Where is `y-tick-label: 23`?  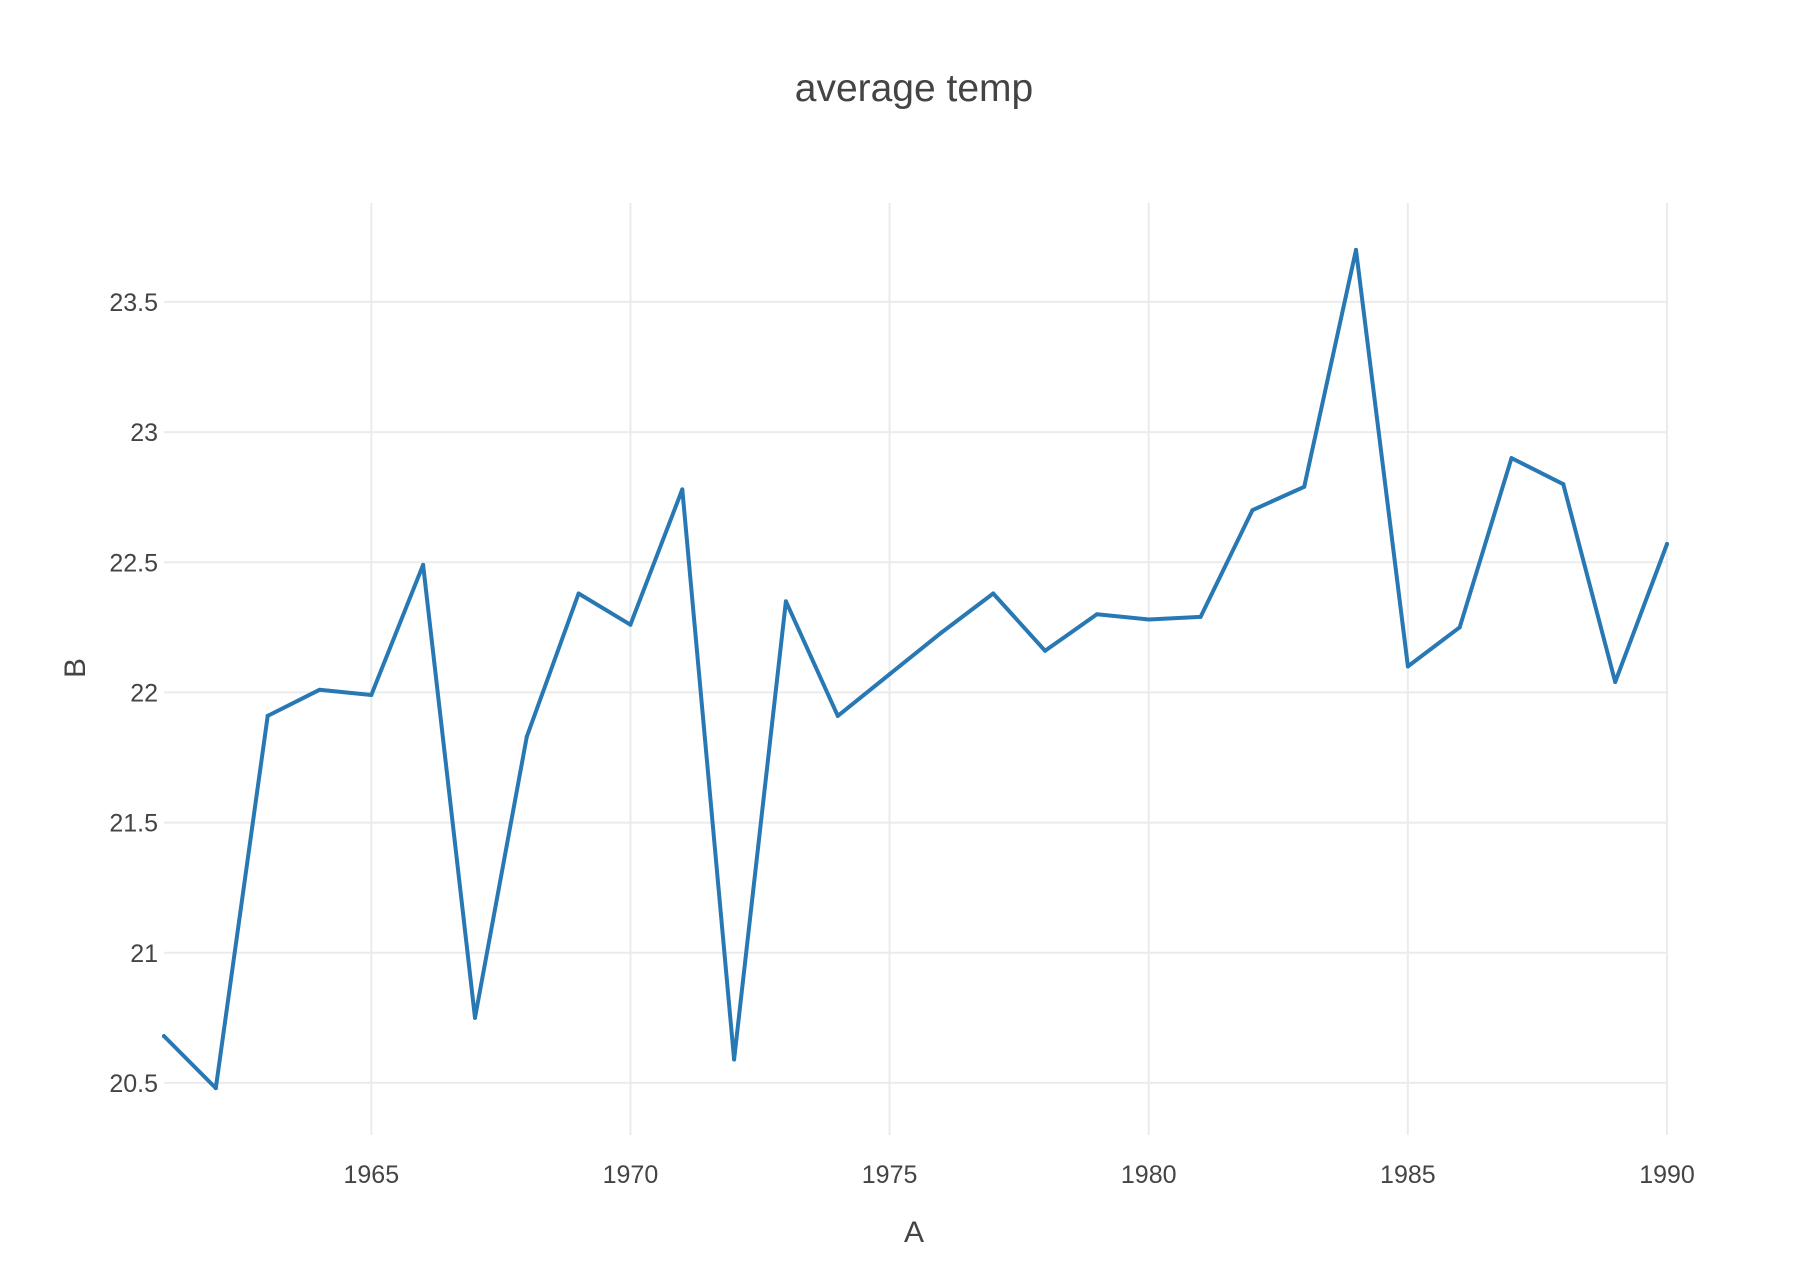
y-tick-label: 23 is located at coordinates (144, 433).